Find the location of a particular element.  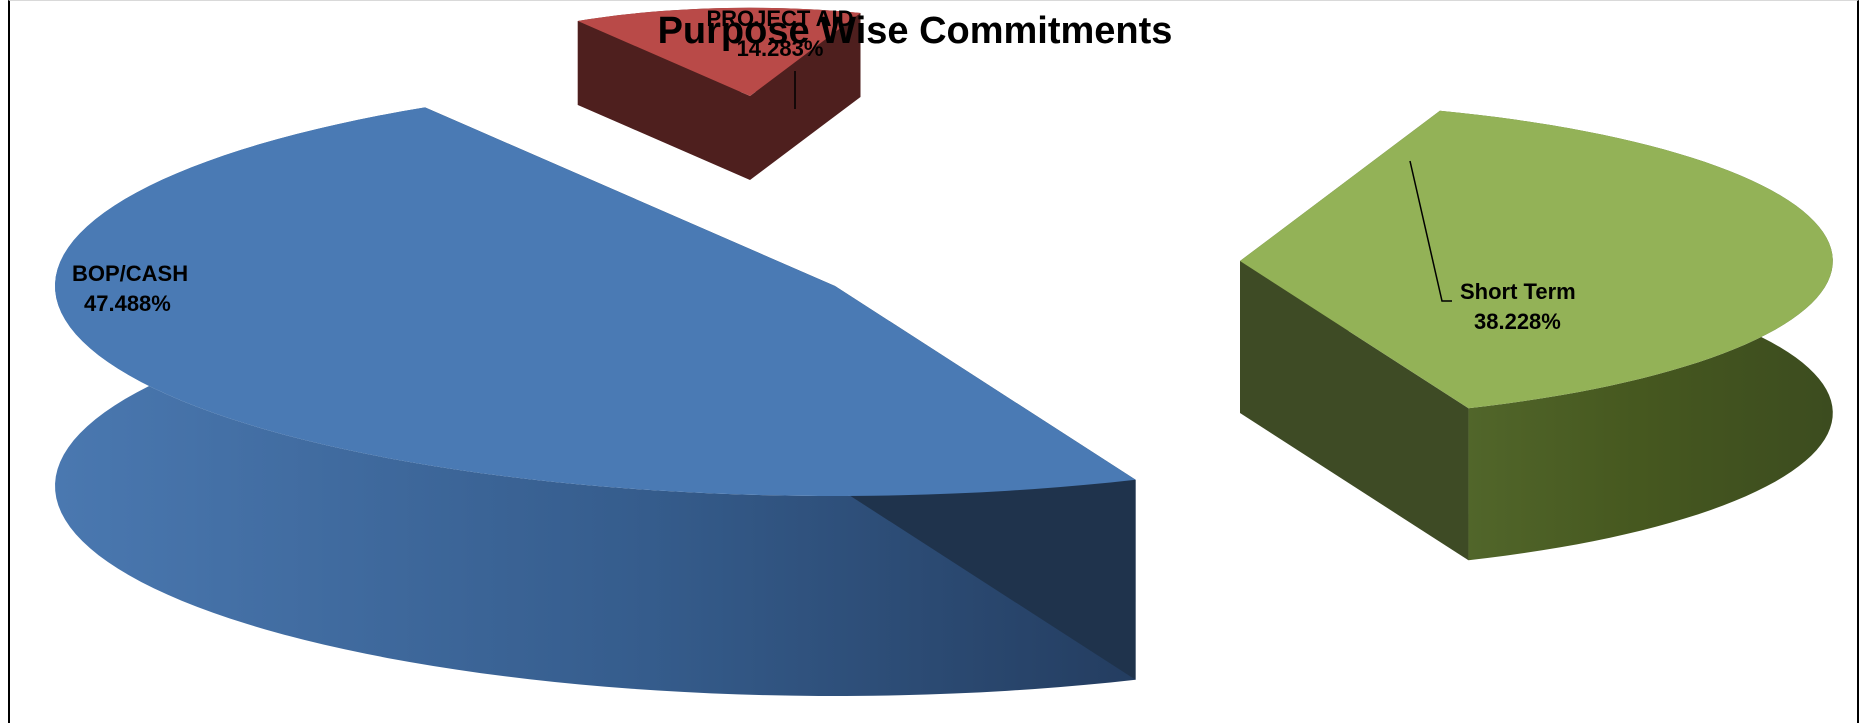

data-label-value-short-term: 38.228% is located at coordinates (1517, 321).